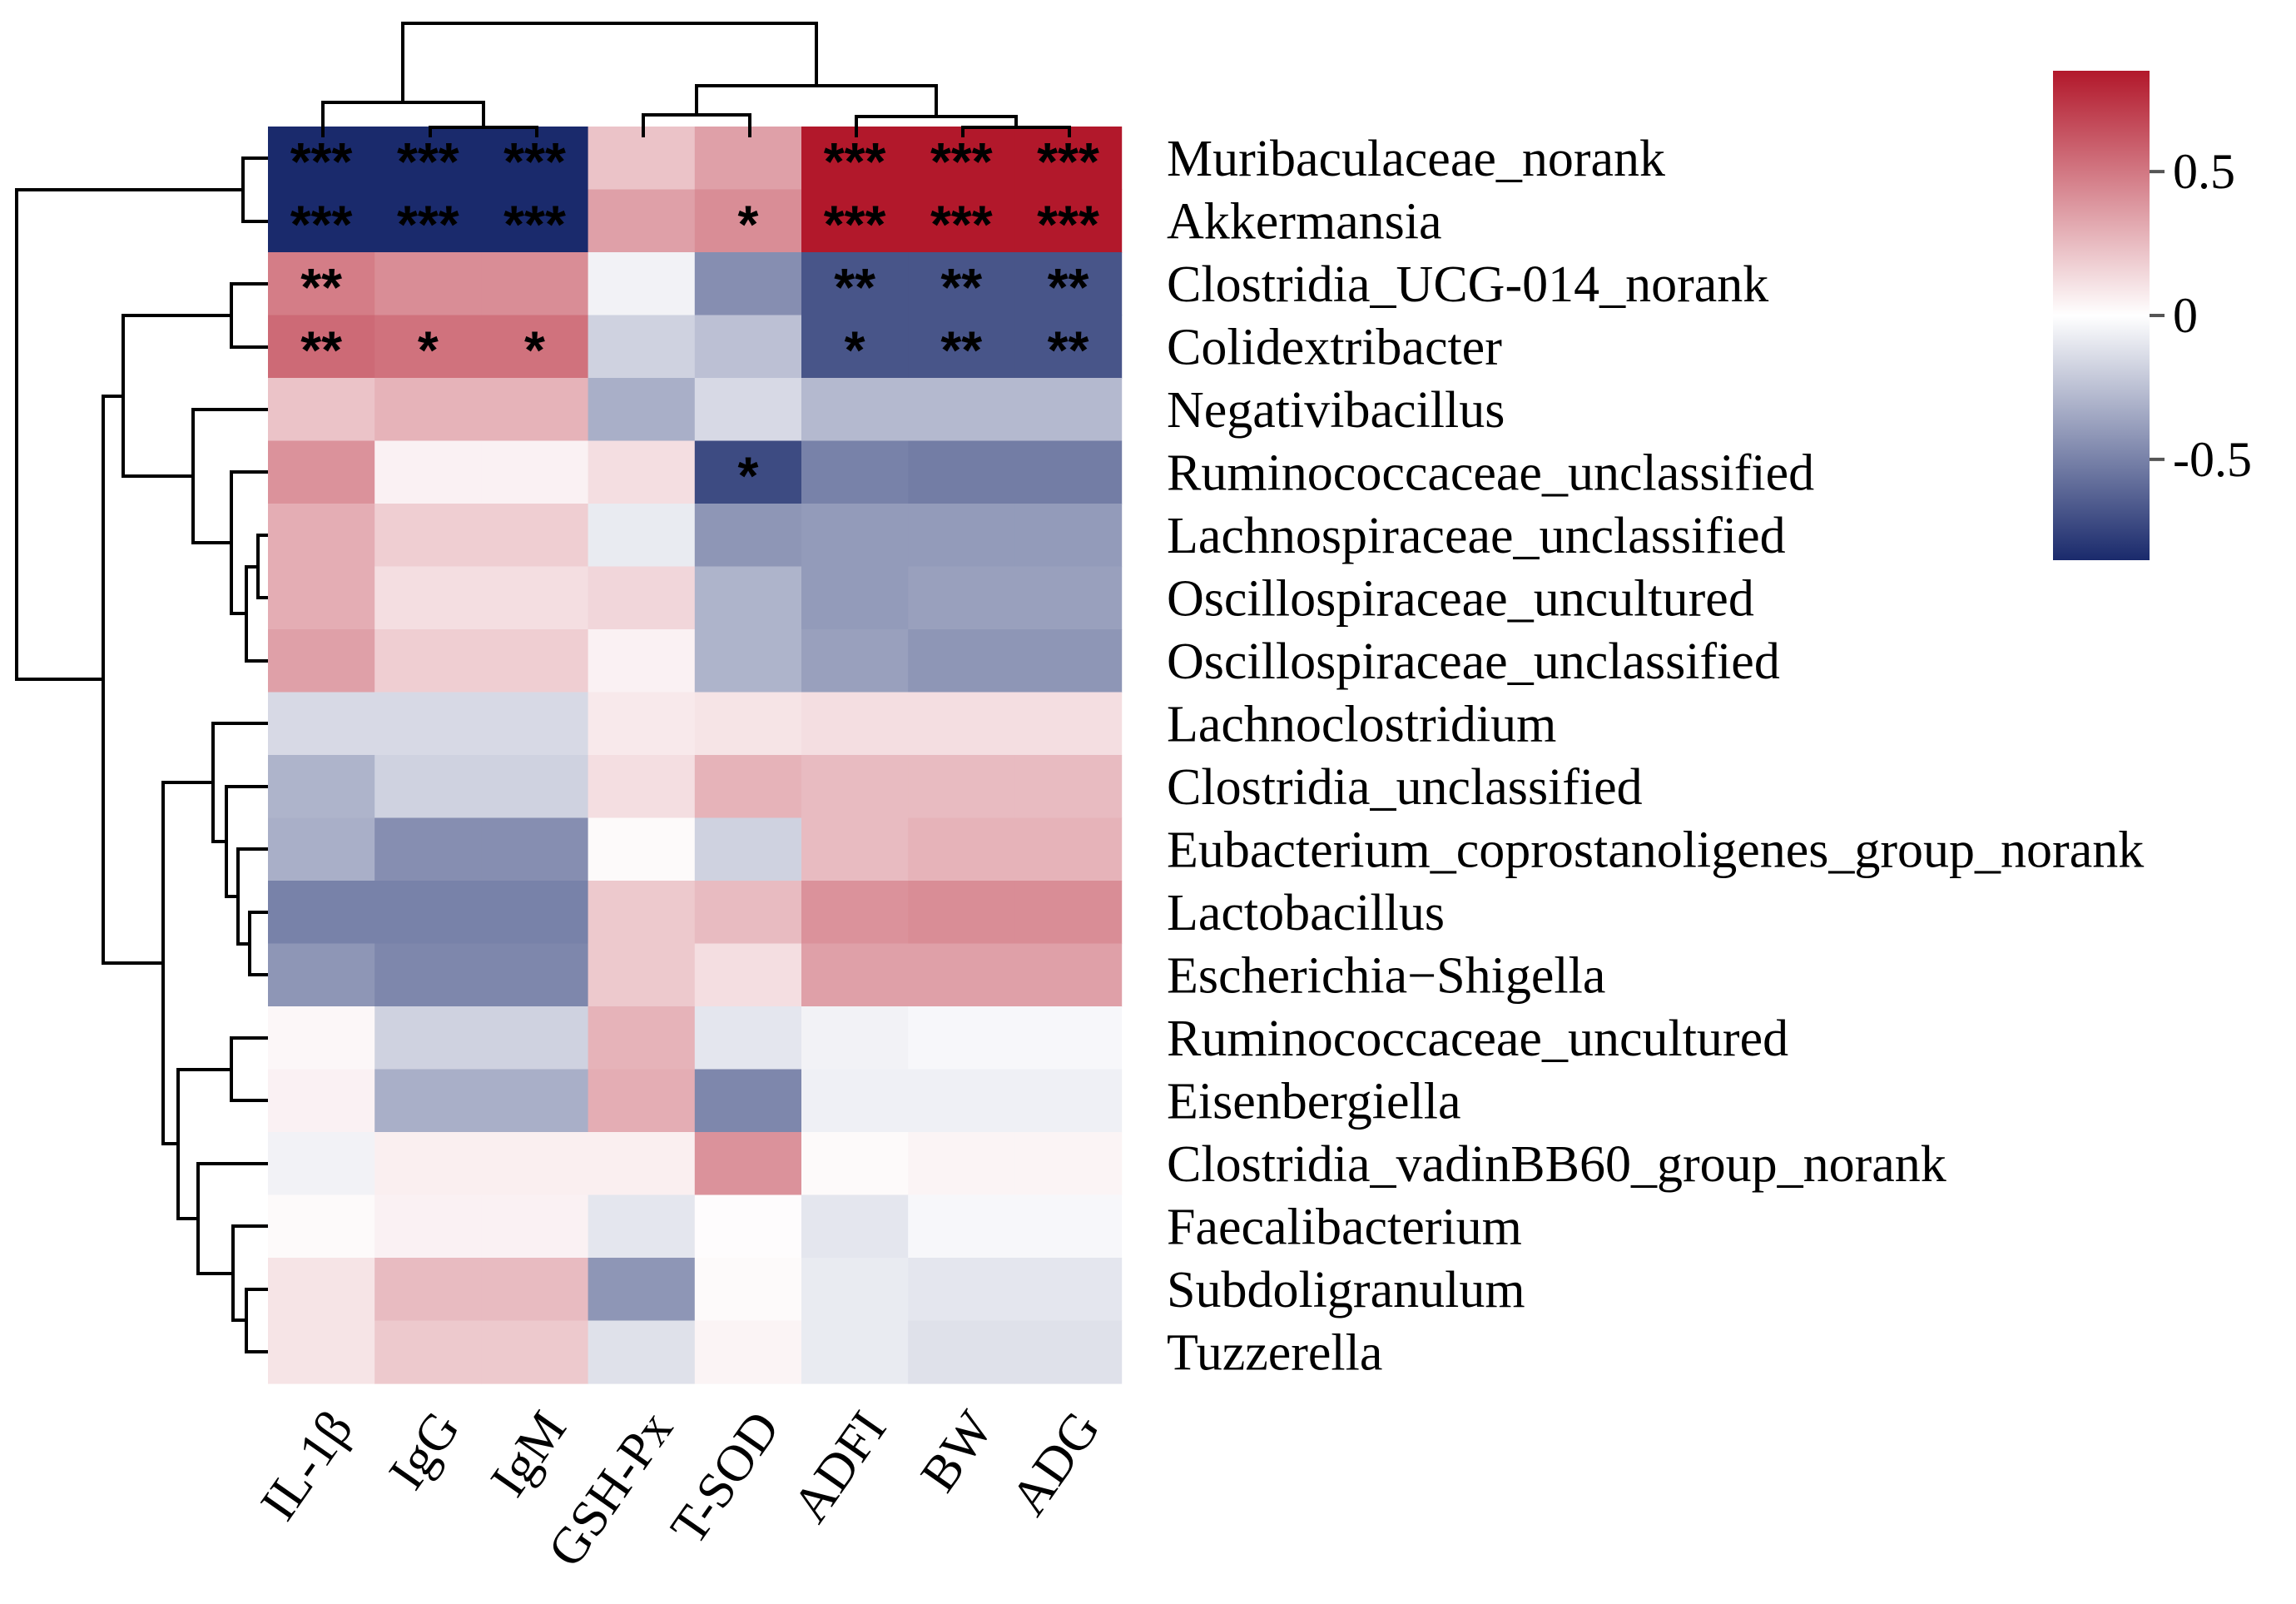 The height and width of the screenshot is (1604, 2296). Describe the element at coordinates (1334, 347) in the screenshot. I see `row-label: Colidextribacter` at that location.